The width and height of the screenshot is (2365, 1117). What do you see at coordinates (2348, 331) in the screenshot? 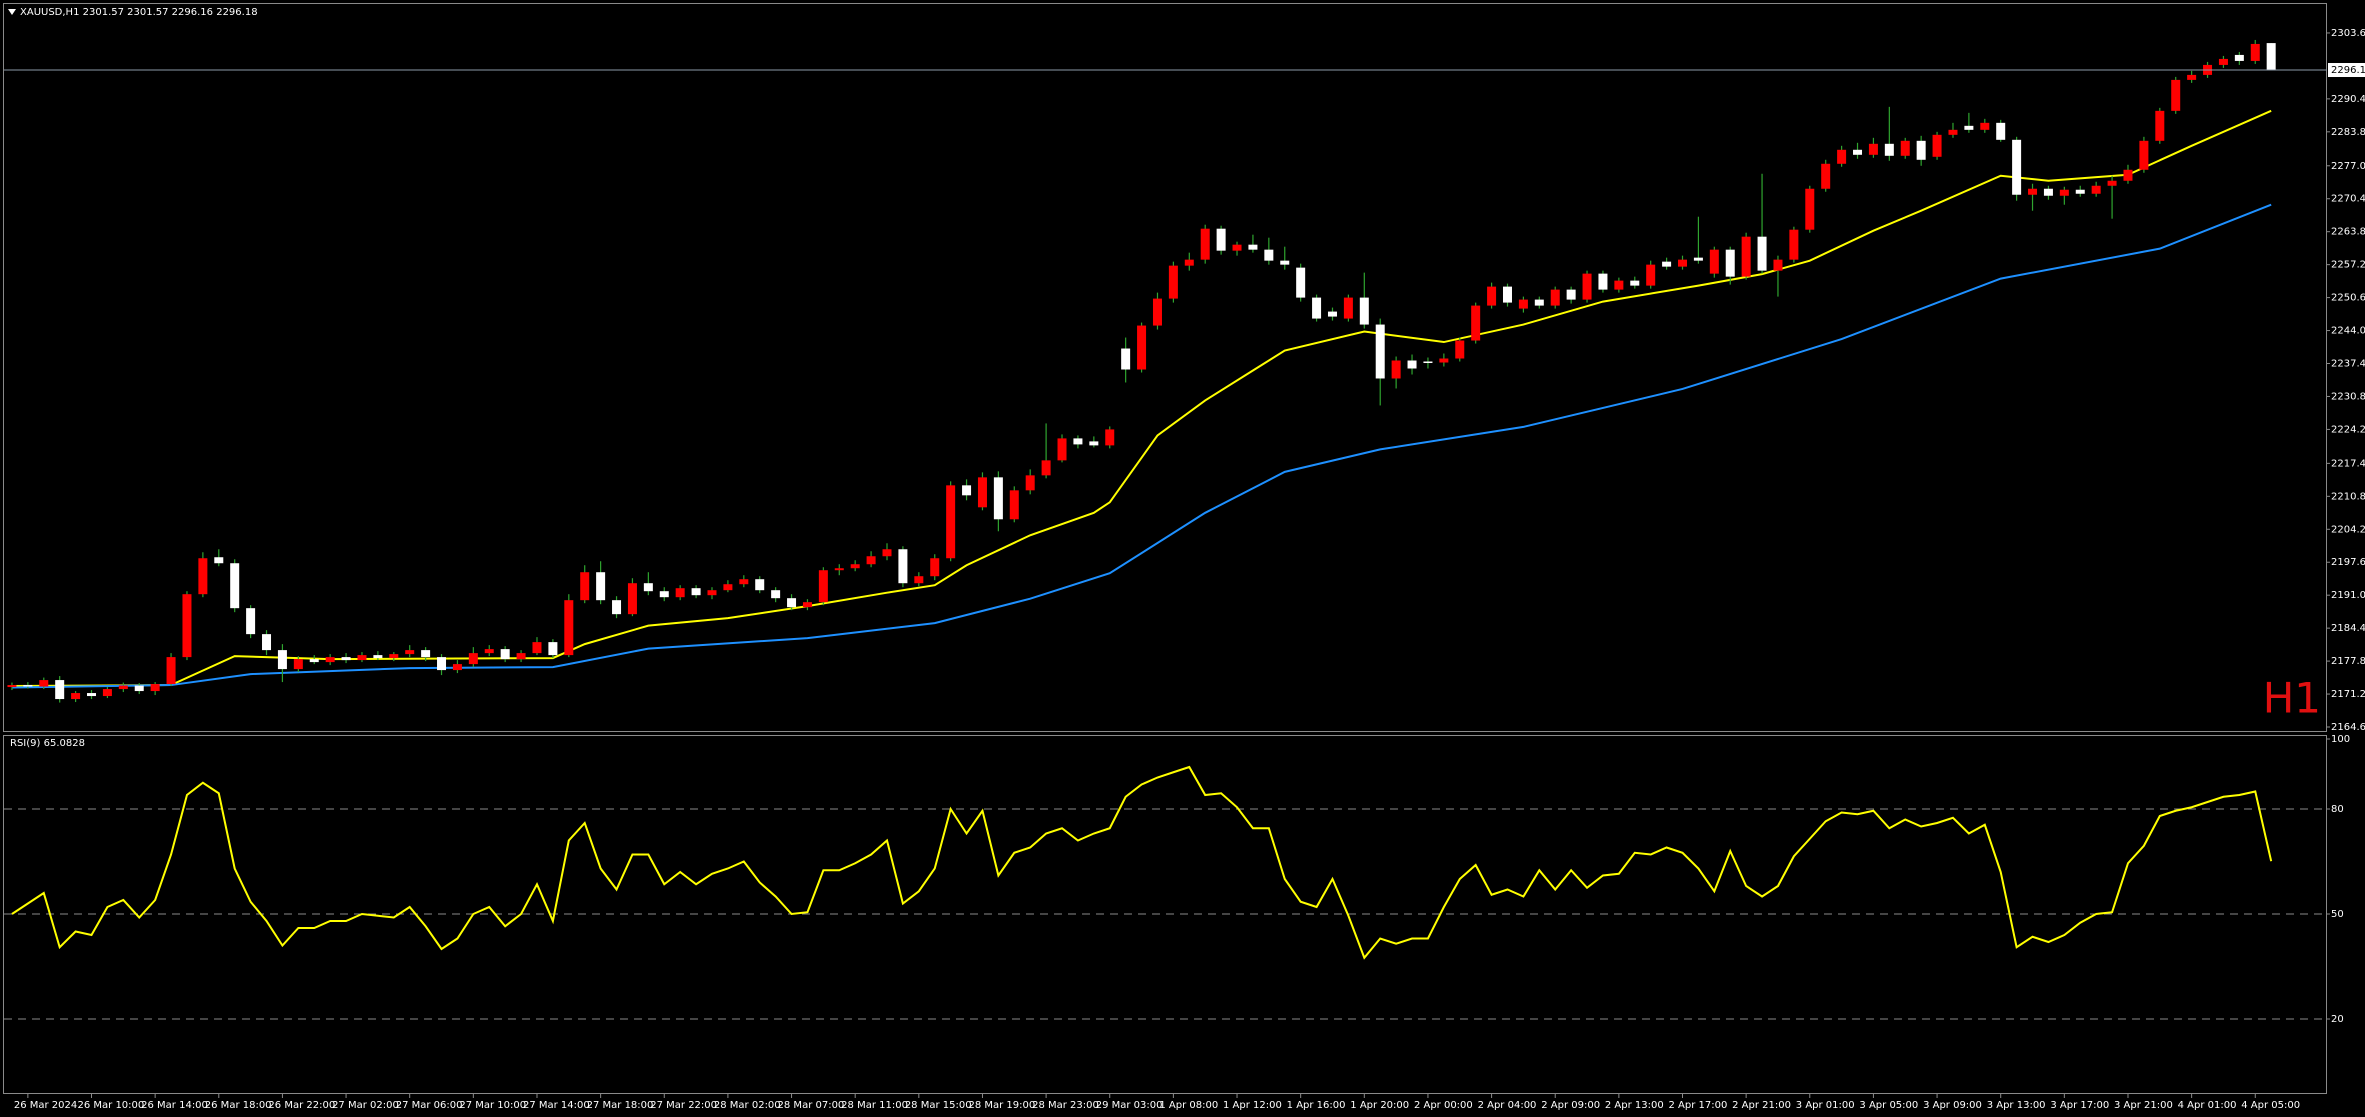
I see `y-tick-label: 2244.00` at bounding box center [2348, 331].